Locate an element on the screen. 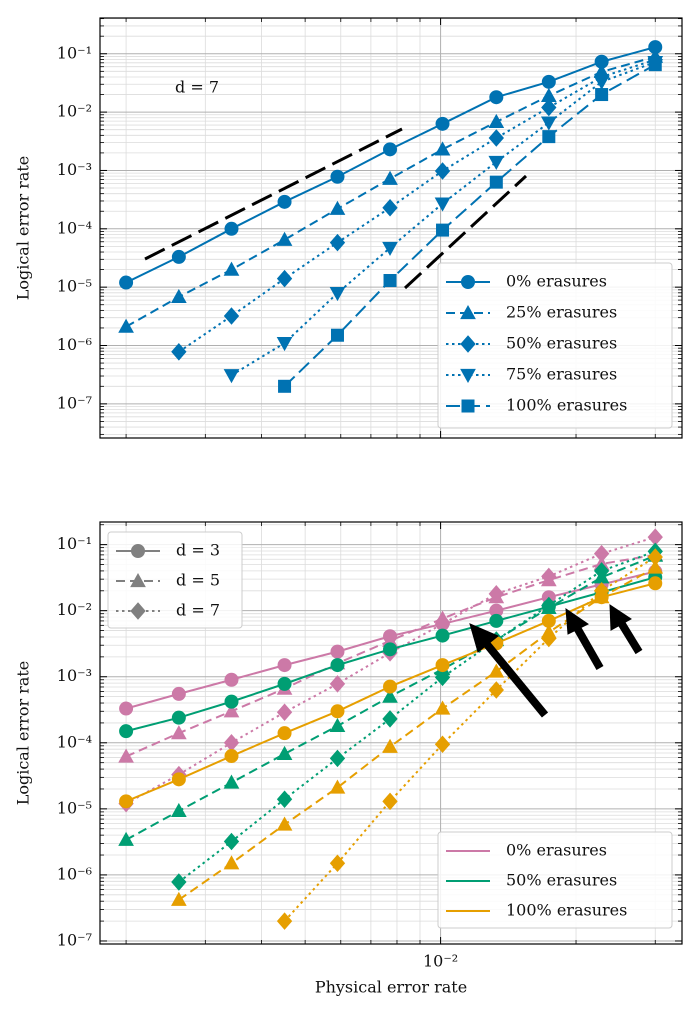  x-axis-label: Physical error rate is located at coordinates (391, 987).